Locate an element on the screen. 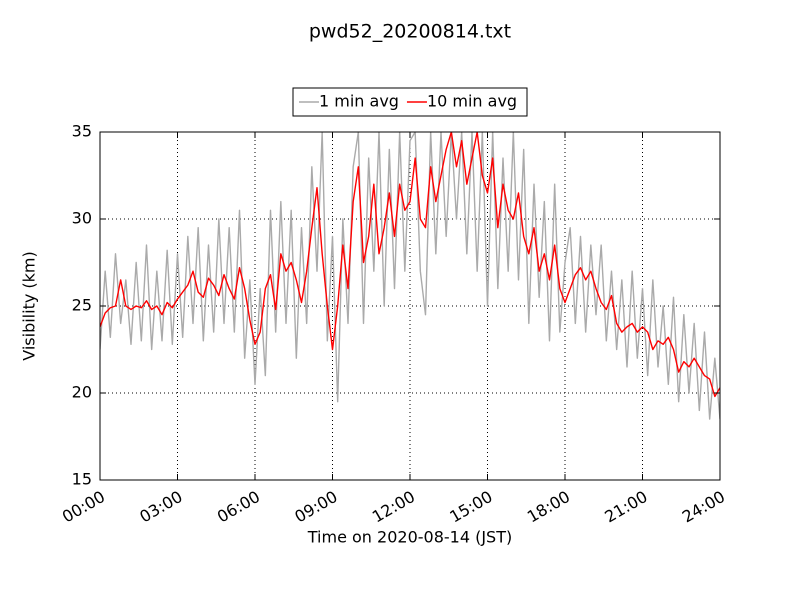  y-axis-label: Visibility (km) is located at coordinates (29, 305).